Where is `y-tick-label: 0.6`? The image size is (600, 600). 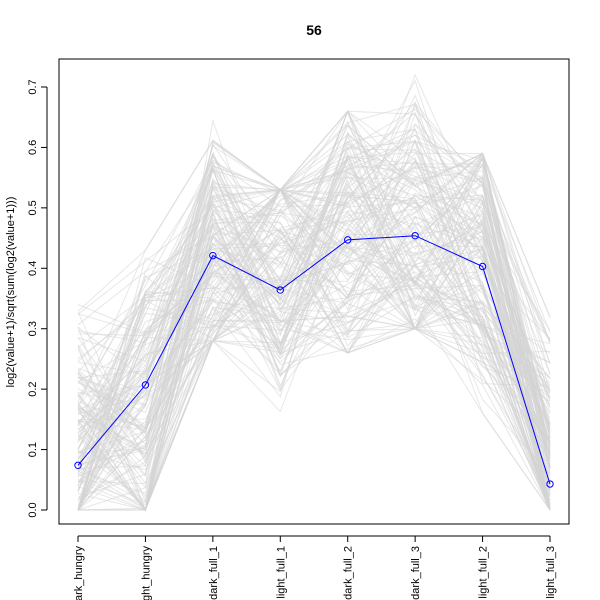
y-tick-label: 0.6 is located at coordinates (33, 147).